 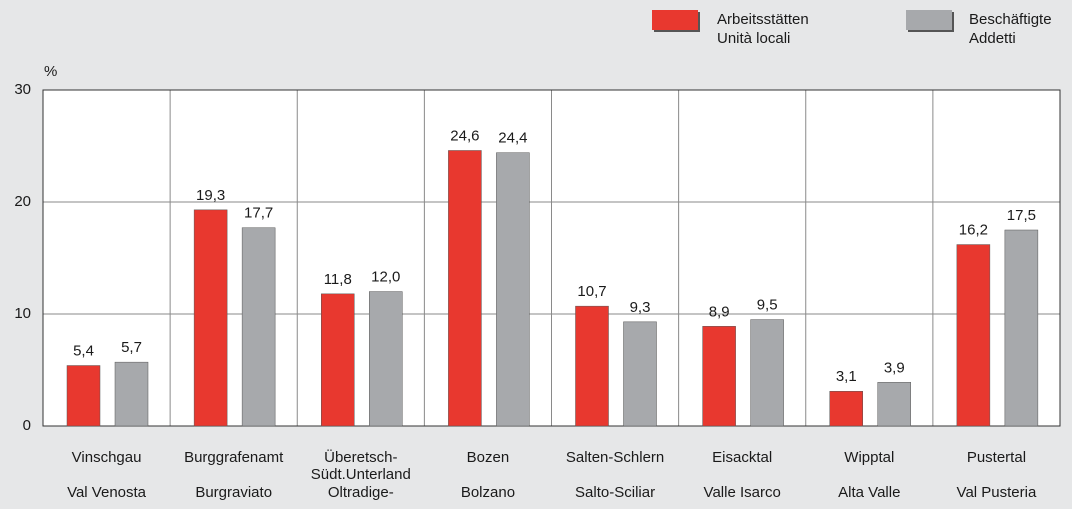 I want to click on value-label: 24,4, so click(x=512, y=138).